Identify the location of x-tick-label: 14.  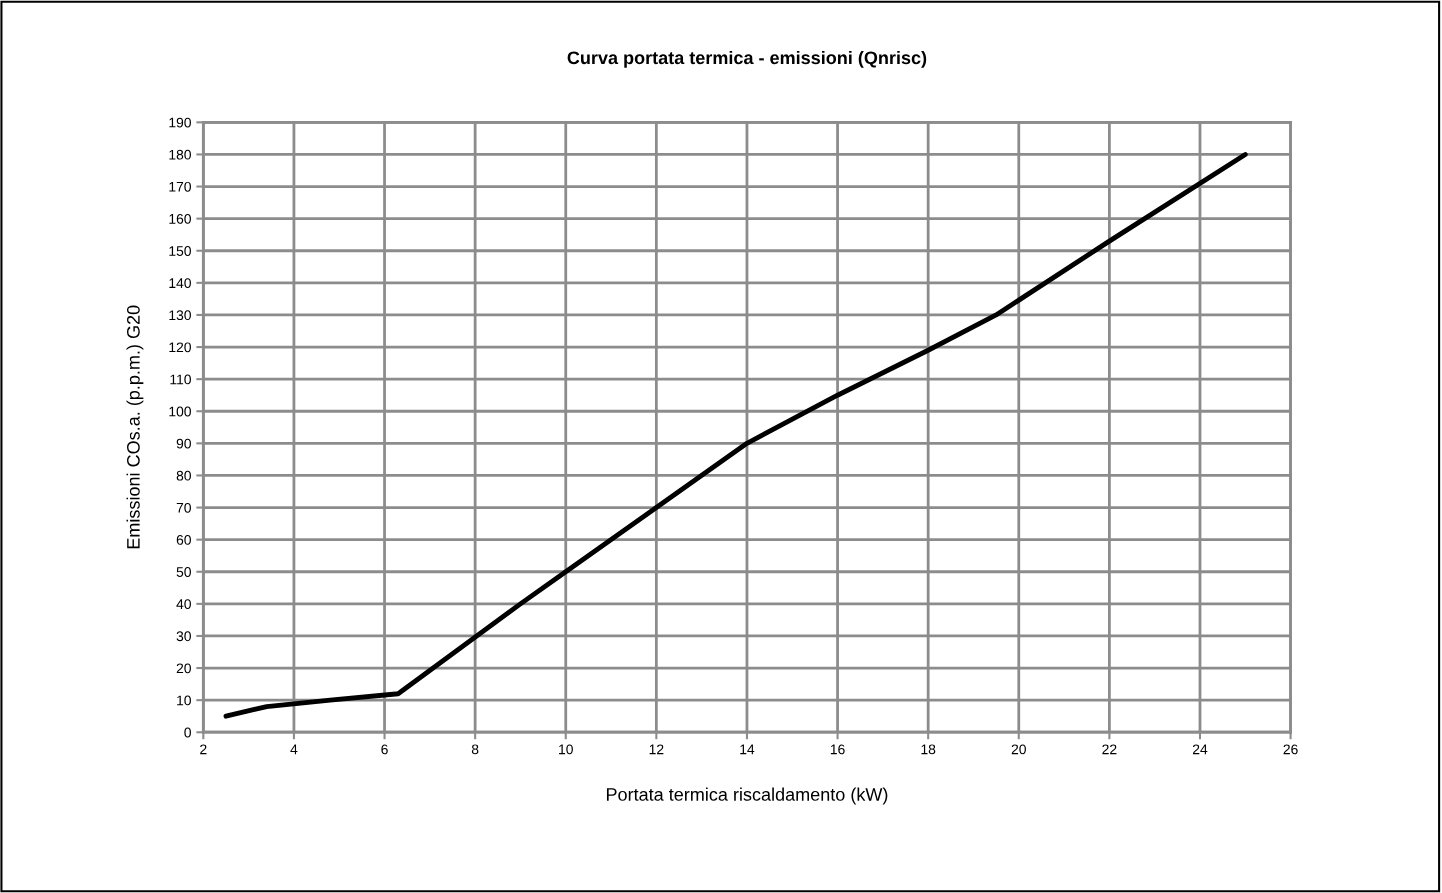
(747, 749).